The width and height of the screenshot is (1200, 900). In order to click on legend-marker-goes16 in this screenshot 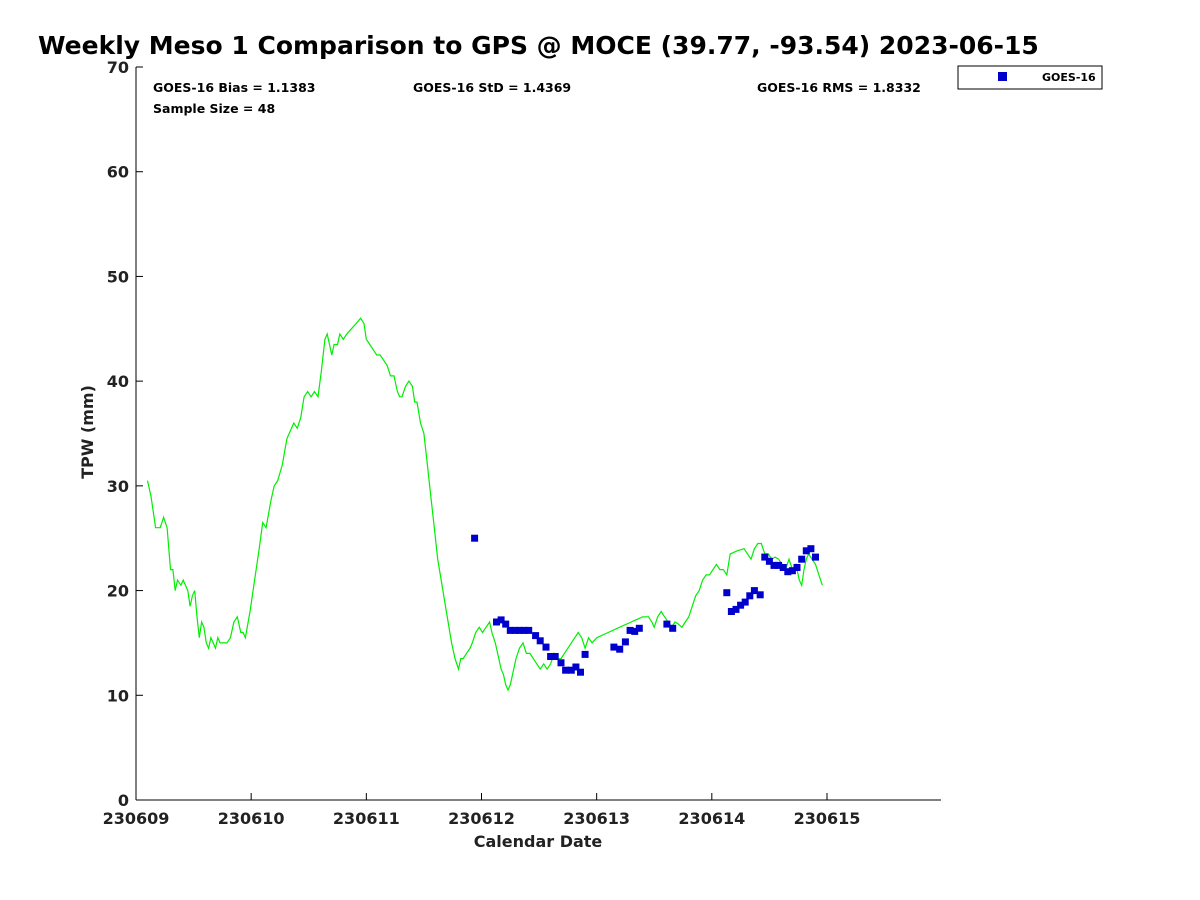, I will do `click(1002, 76)`.